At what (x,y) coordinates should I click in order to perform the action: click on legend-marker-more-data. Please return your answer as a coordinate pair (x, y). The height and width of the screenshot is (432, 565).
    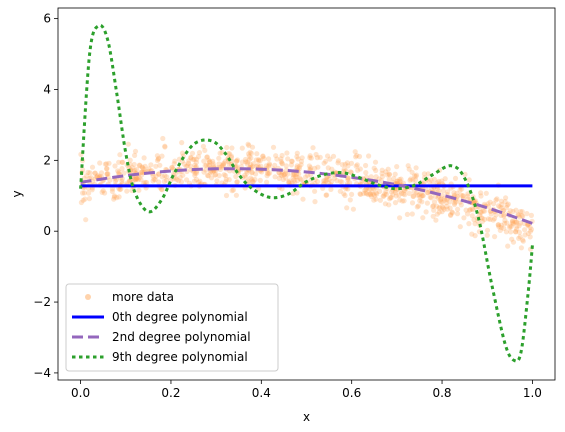
    Looking at the image, I should click on (88, 297).